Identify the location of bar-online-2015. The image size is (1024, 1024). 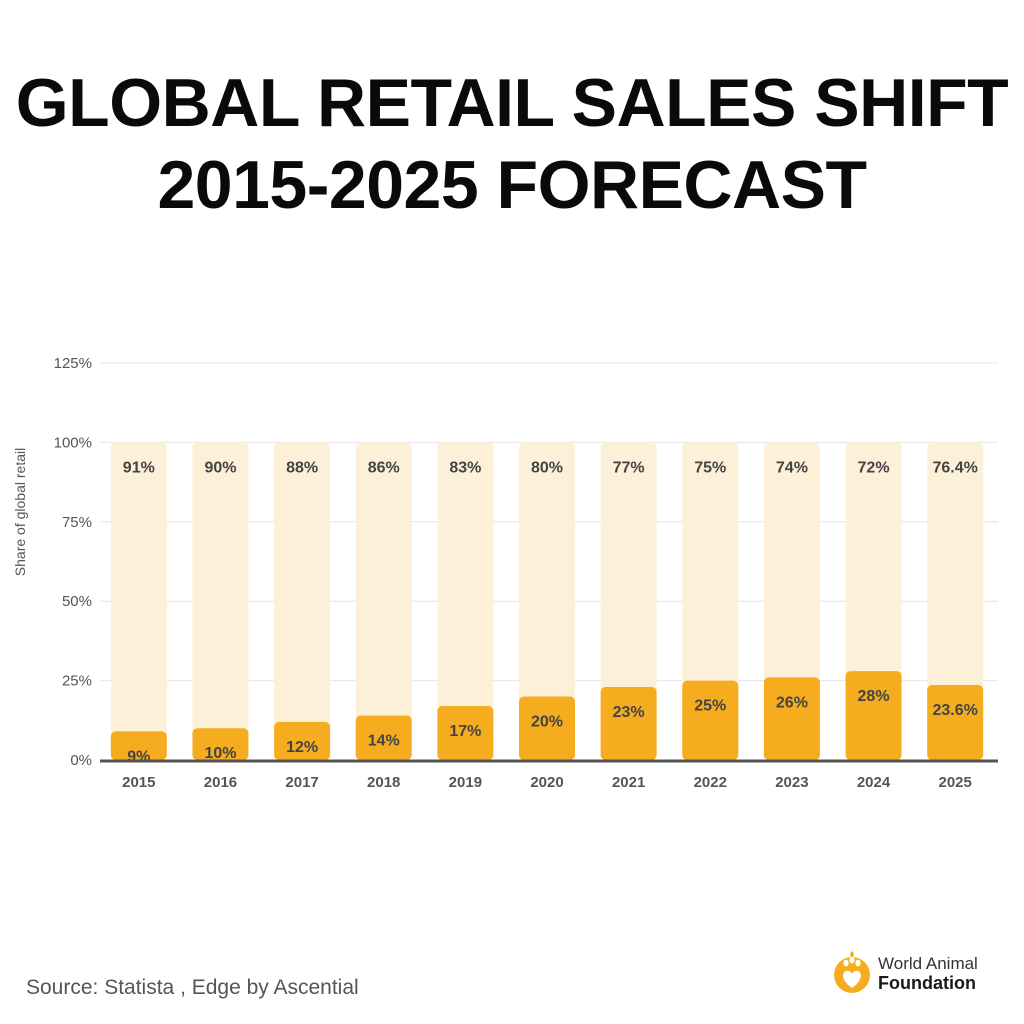
(138, 745).